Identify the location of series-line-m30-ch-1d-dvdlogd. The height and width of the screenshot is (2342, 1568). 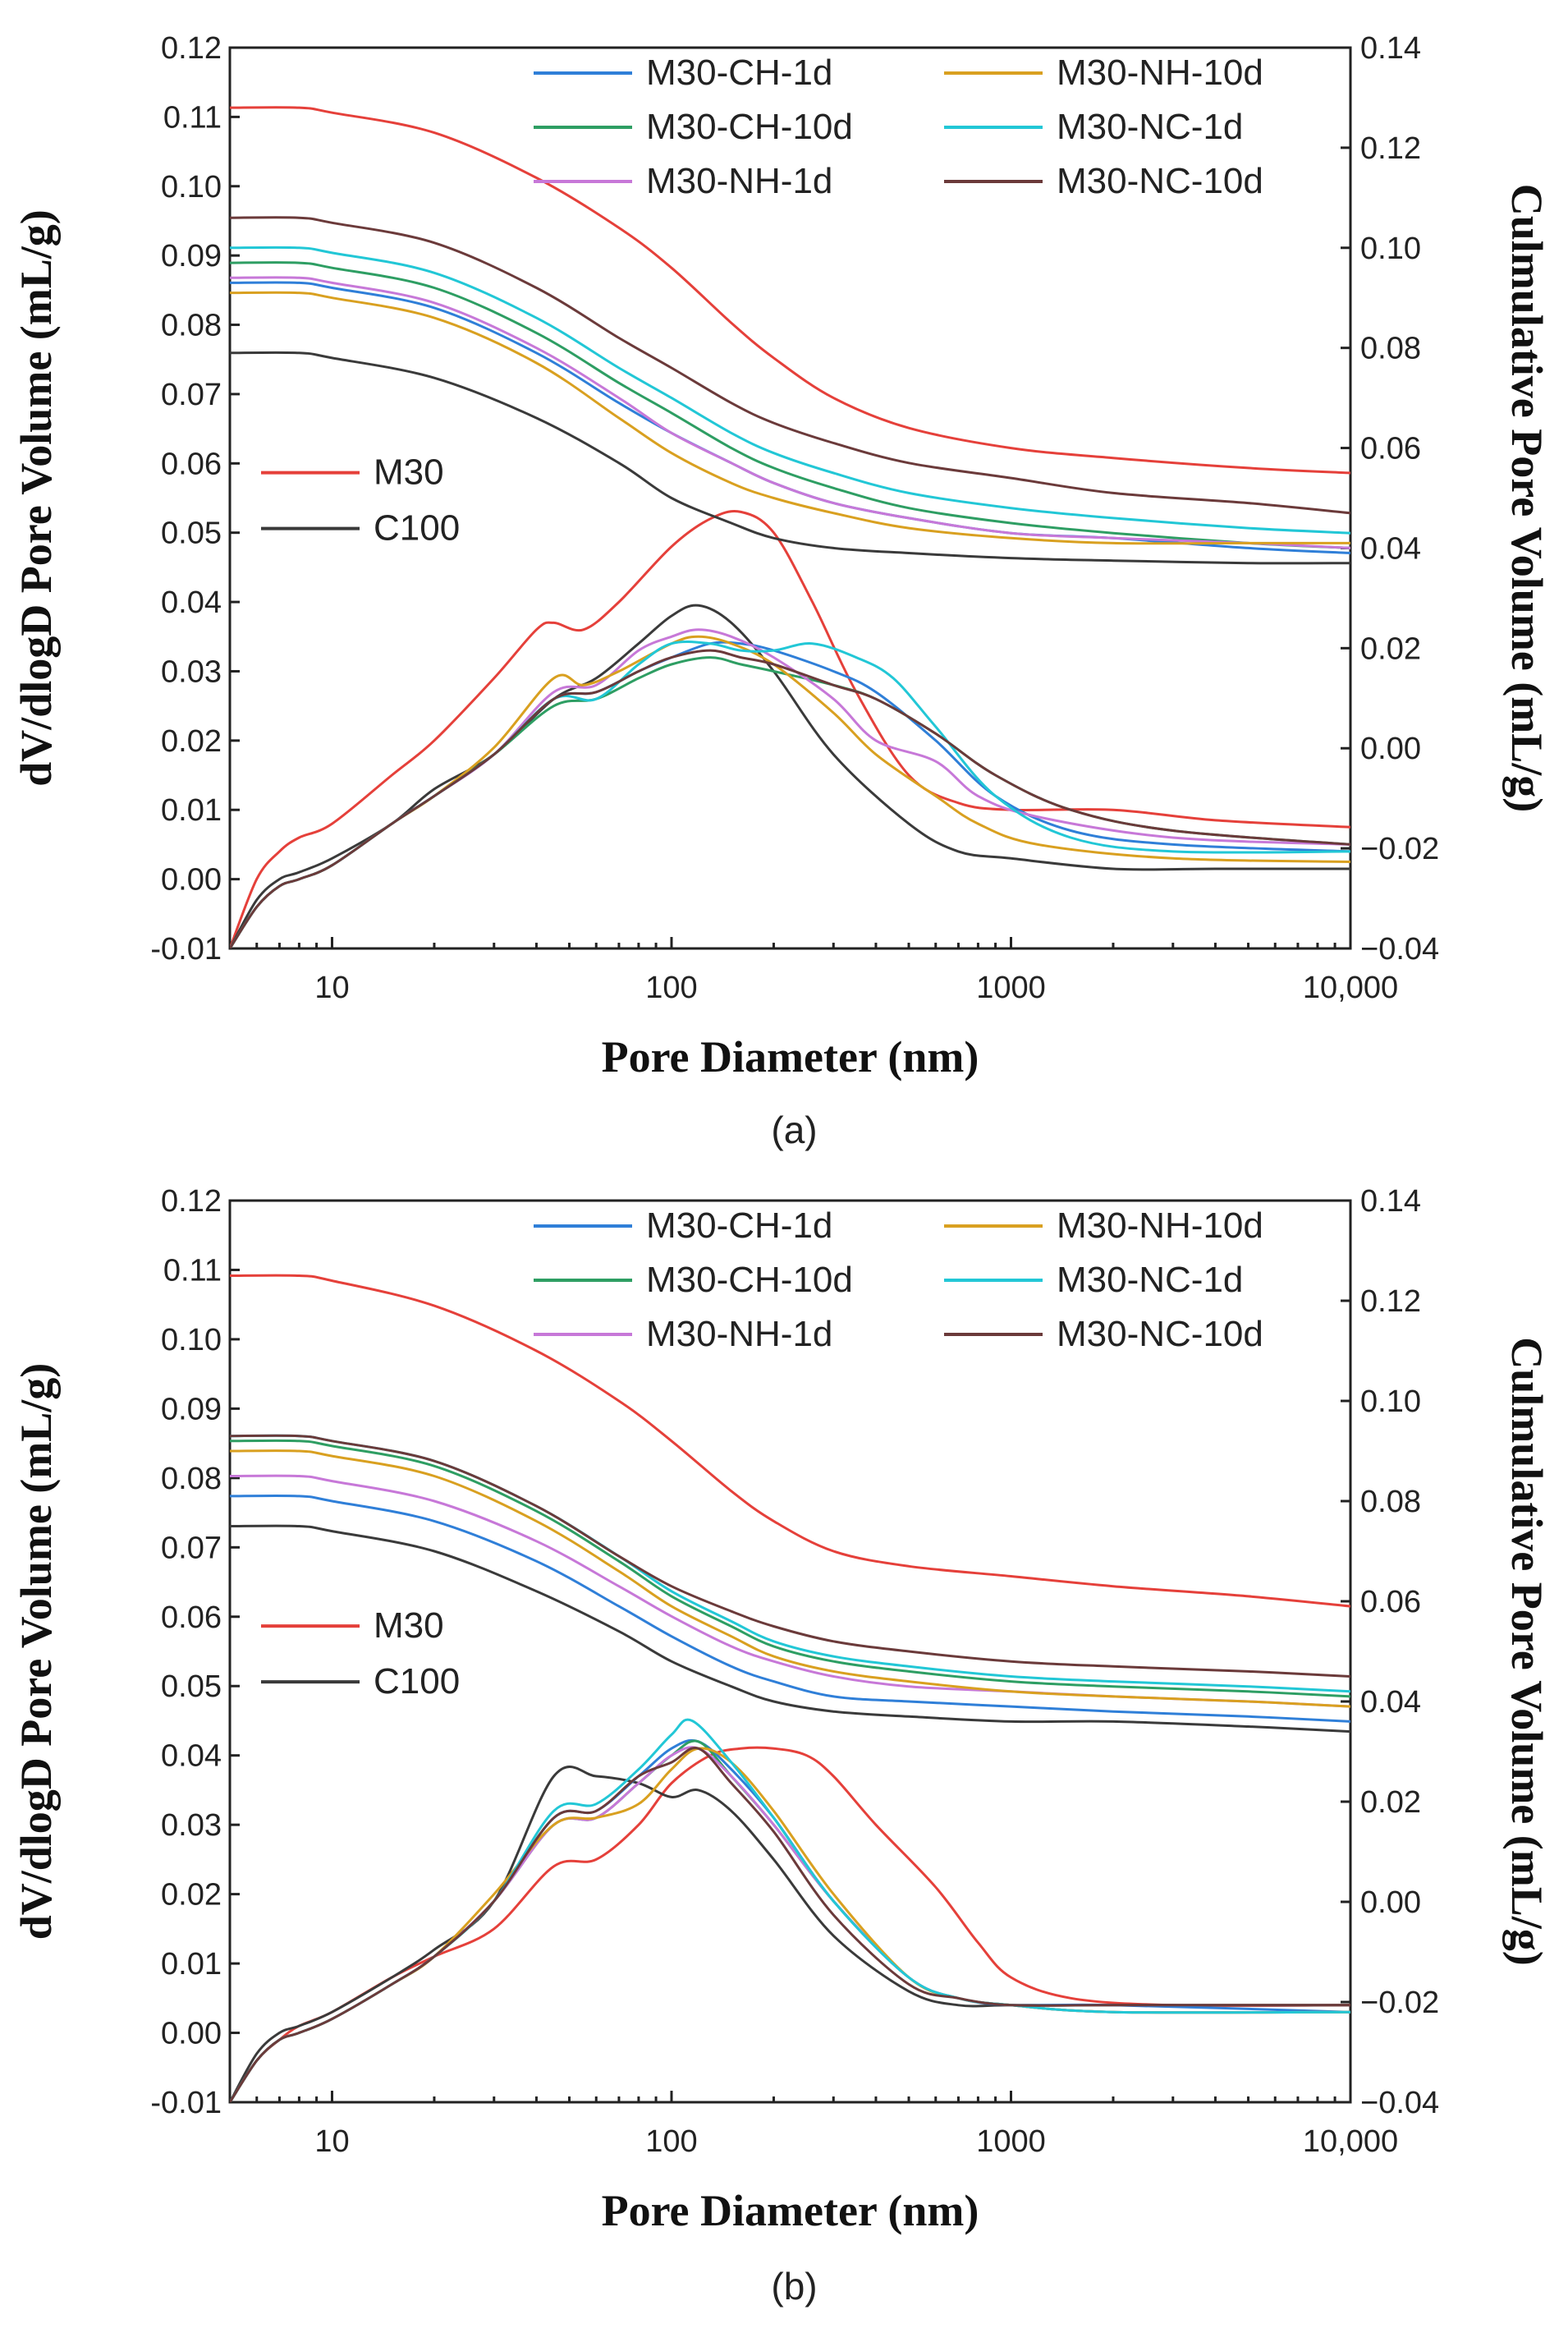
(790, 1920).